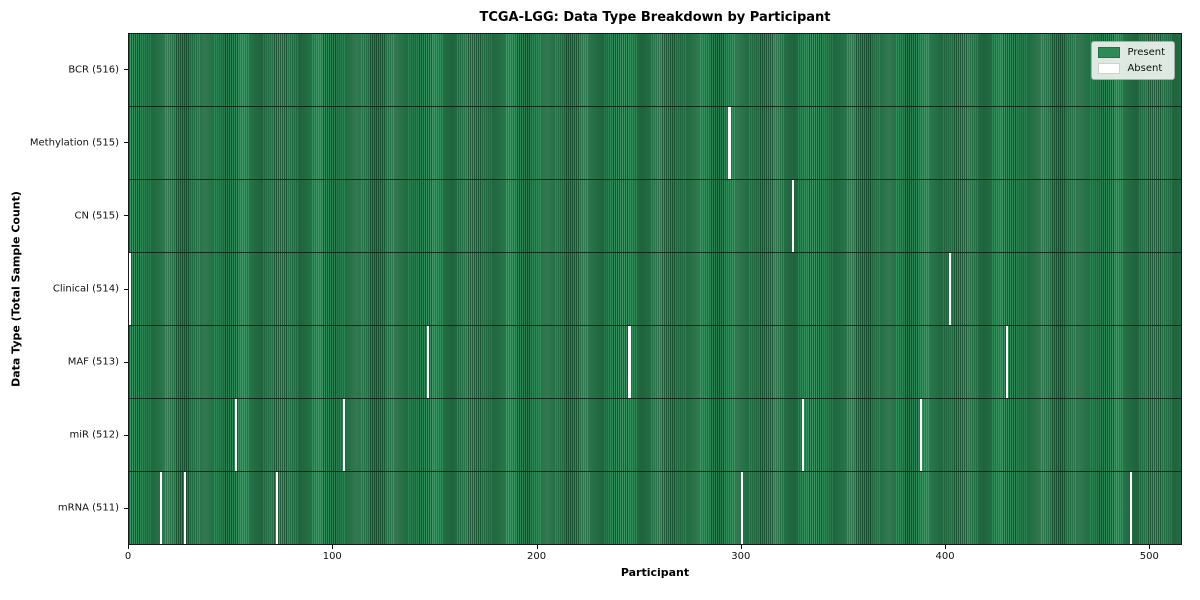 The image size is (1200, 600). I want to click on heatmap-row-mRNA, so click(655, 508).